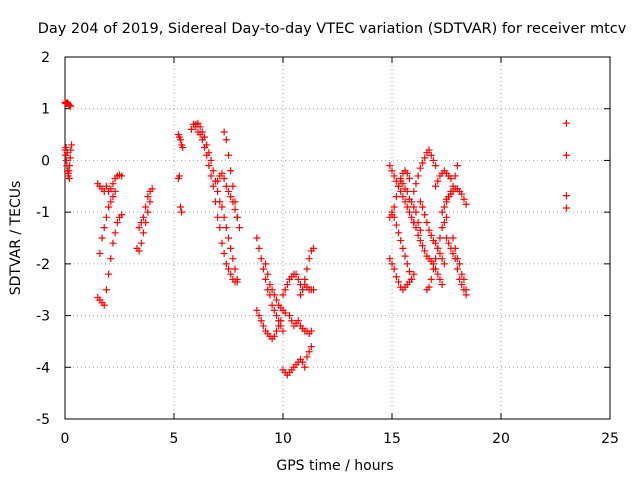 The width and height of the screenshot is (640, 480). What do you see at coordinates (45, 58) in the screenshot?
I see `y-tick-label: 2` at bounding box center [45, 58].